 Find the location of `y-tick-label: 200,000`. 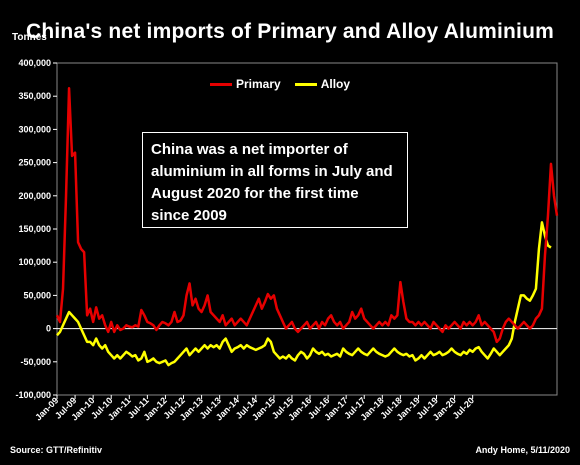

y-tick-label: 200,000 is located at coordinates (34, 196).